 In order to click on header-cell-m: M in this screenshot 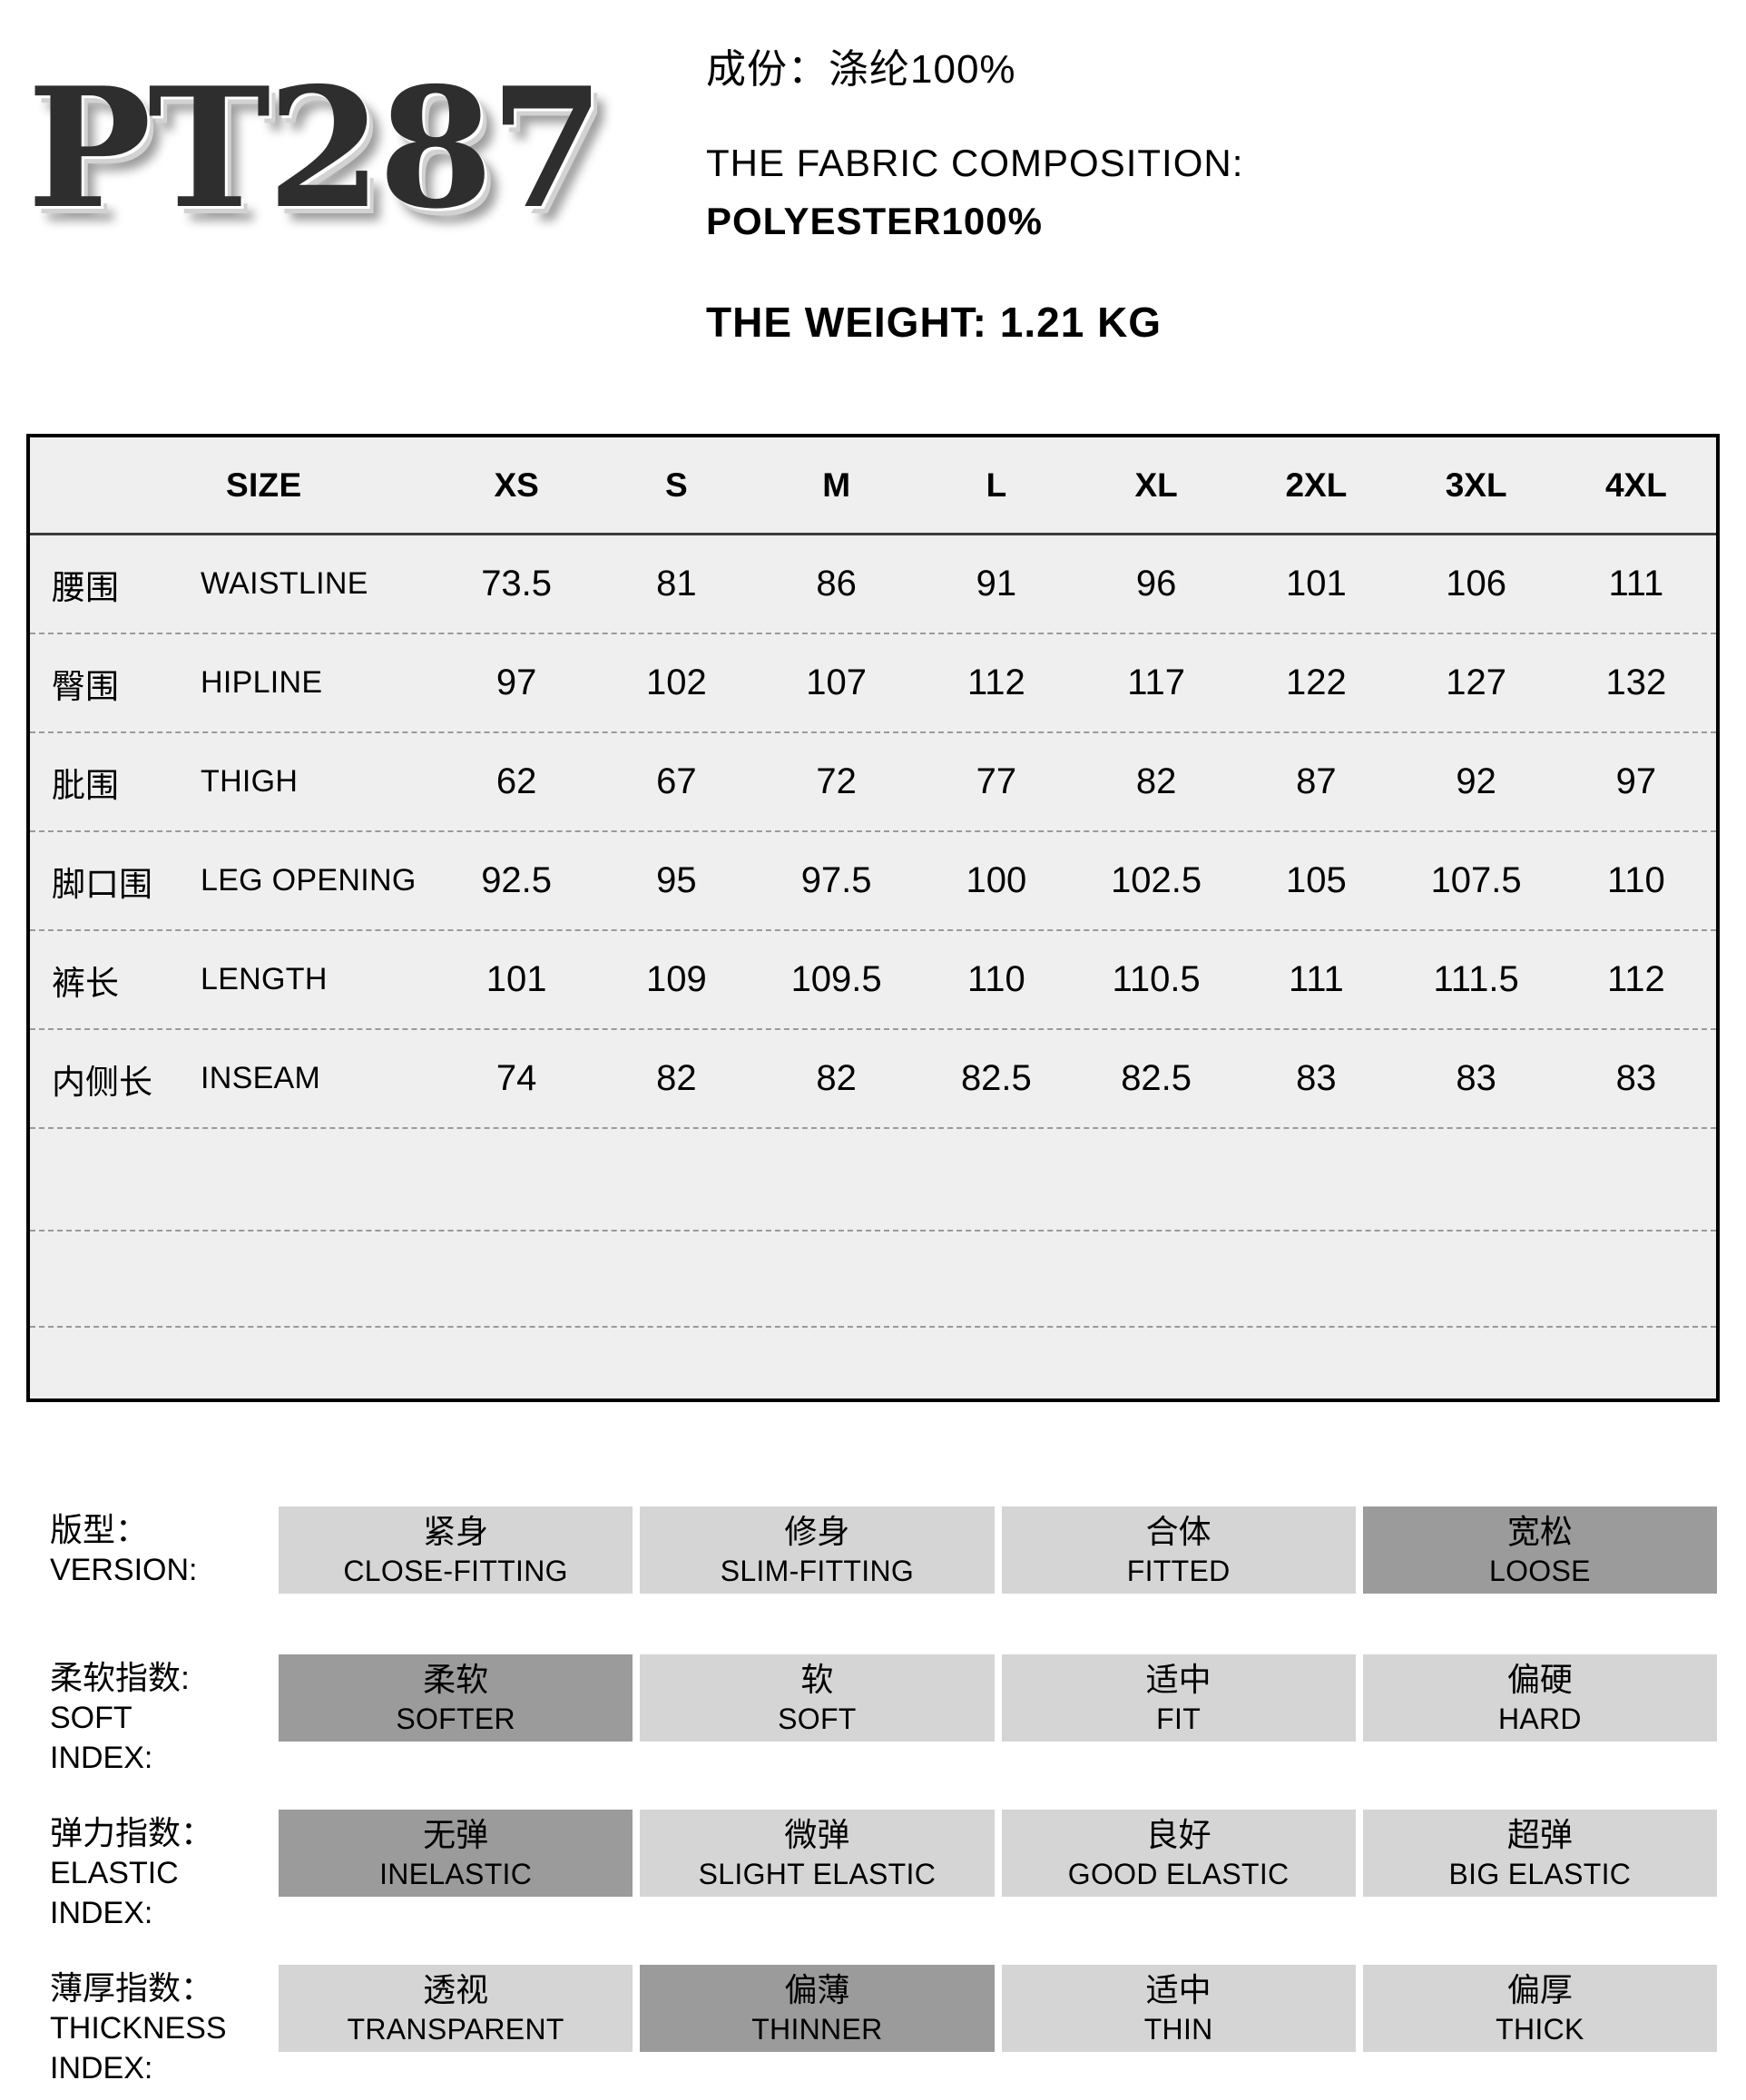, I will do `click(836, 485)`.